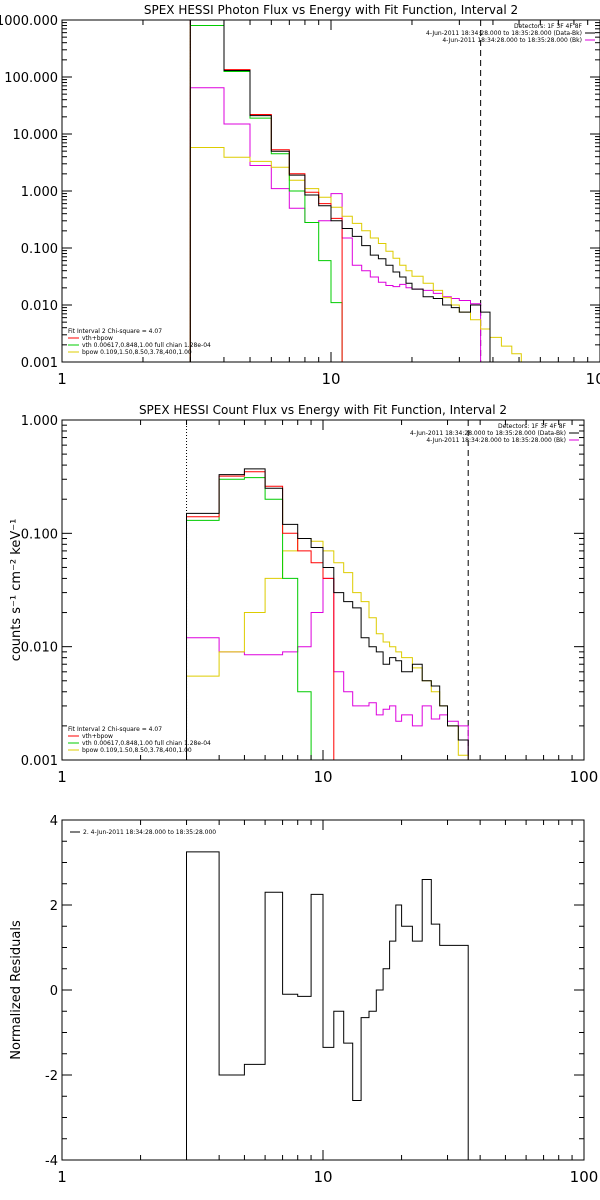 The height and width of the screenshot is (1200, 600). What do you see at coordinates (51, 1161) in the screenshot?
I see `y-tick-label: -4` at bounding box center [51, 1161].